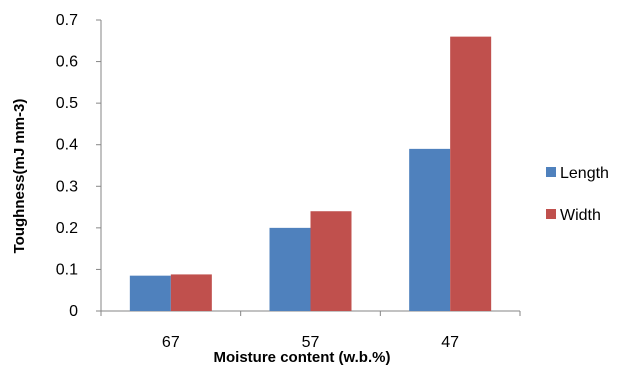  What do you see at coordinates (67, 145) in the screenshot?
I see `y-tick-label: 0.4` at bounding box center [67, 145].